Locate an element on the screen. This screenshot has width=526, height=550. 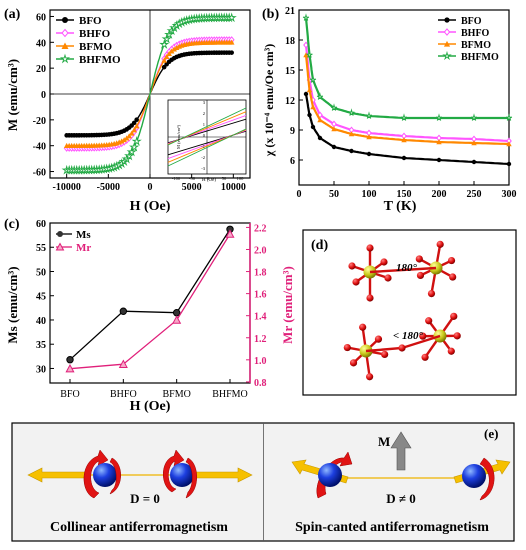
inset-loop-bhfmo is located at coordinates (207, 126).